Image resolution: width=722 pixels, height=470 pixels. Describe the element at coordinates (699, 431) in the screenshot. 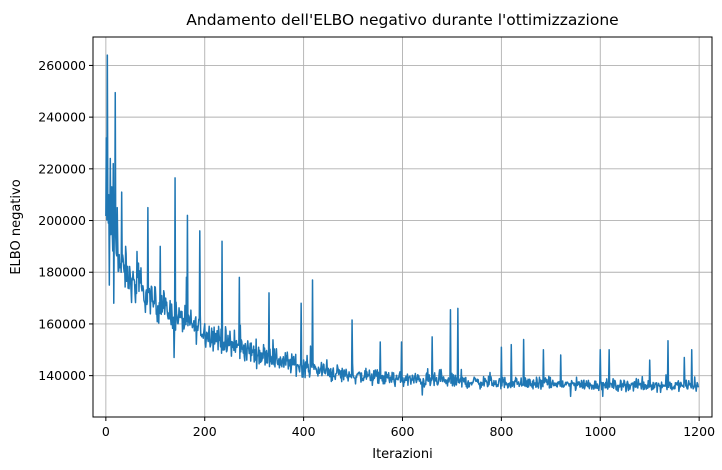

I see `x-tick-label: 1200` at that location.